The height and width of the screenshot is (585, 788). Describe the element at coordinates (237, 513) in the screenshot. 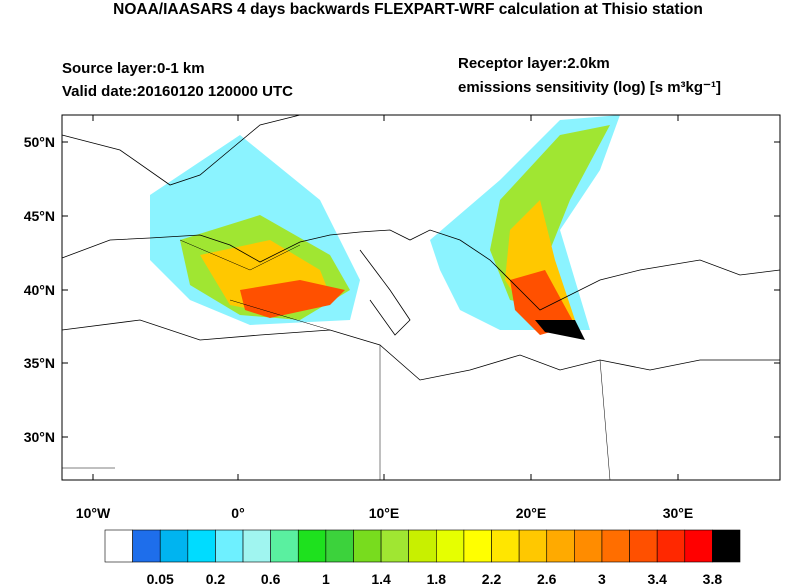

I see `lon-label: 0°` at that location.